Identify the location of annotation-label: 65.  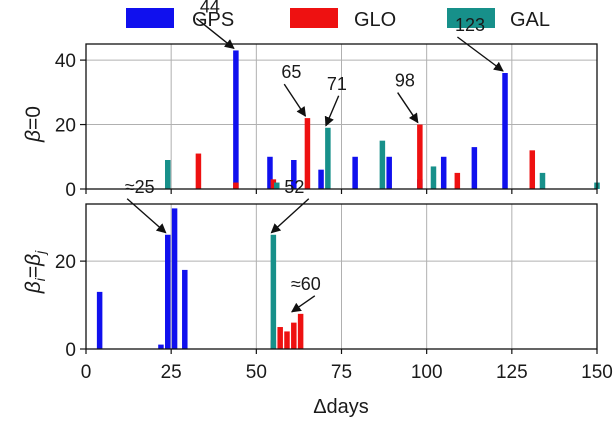
(291, 72).